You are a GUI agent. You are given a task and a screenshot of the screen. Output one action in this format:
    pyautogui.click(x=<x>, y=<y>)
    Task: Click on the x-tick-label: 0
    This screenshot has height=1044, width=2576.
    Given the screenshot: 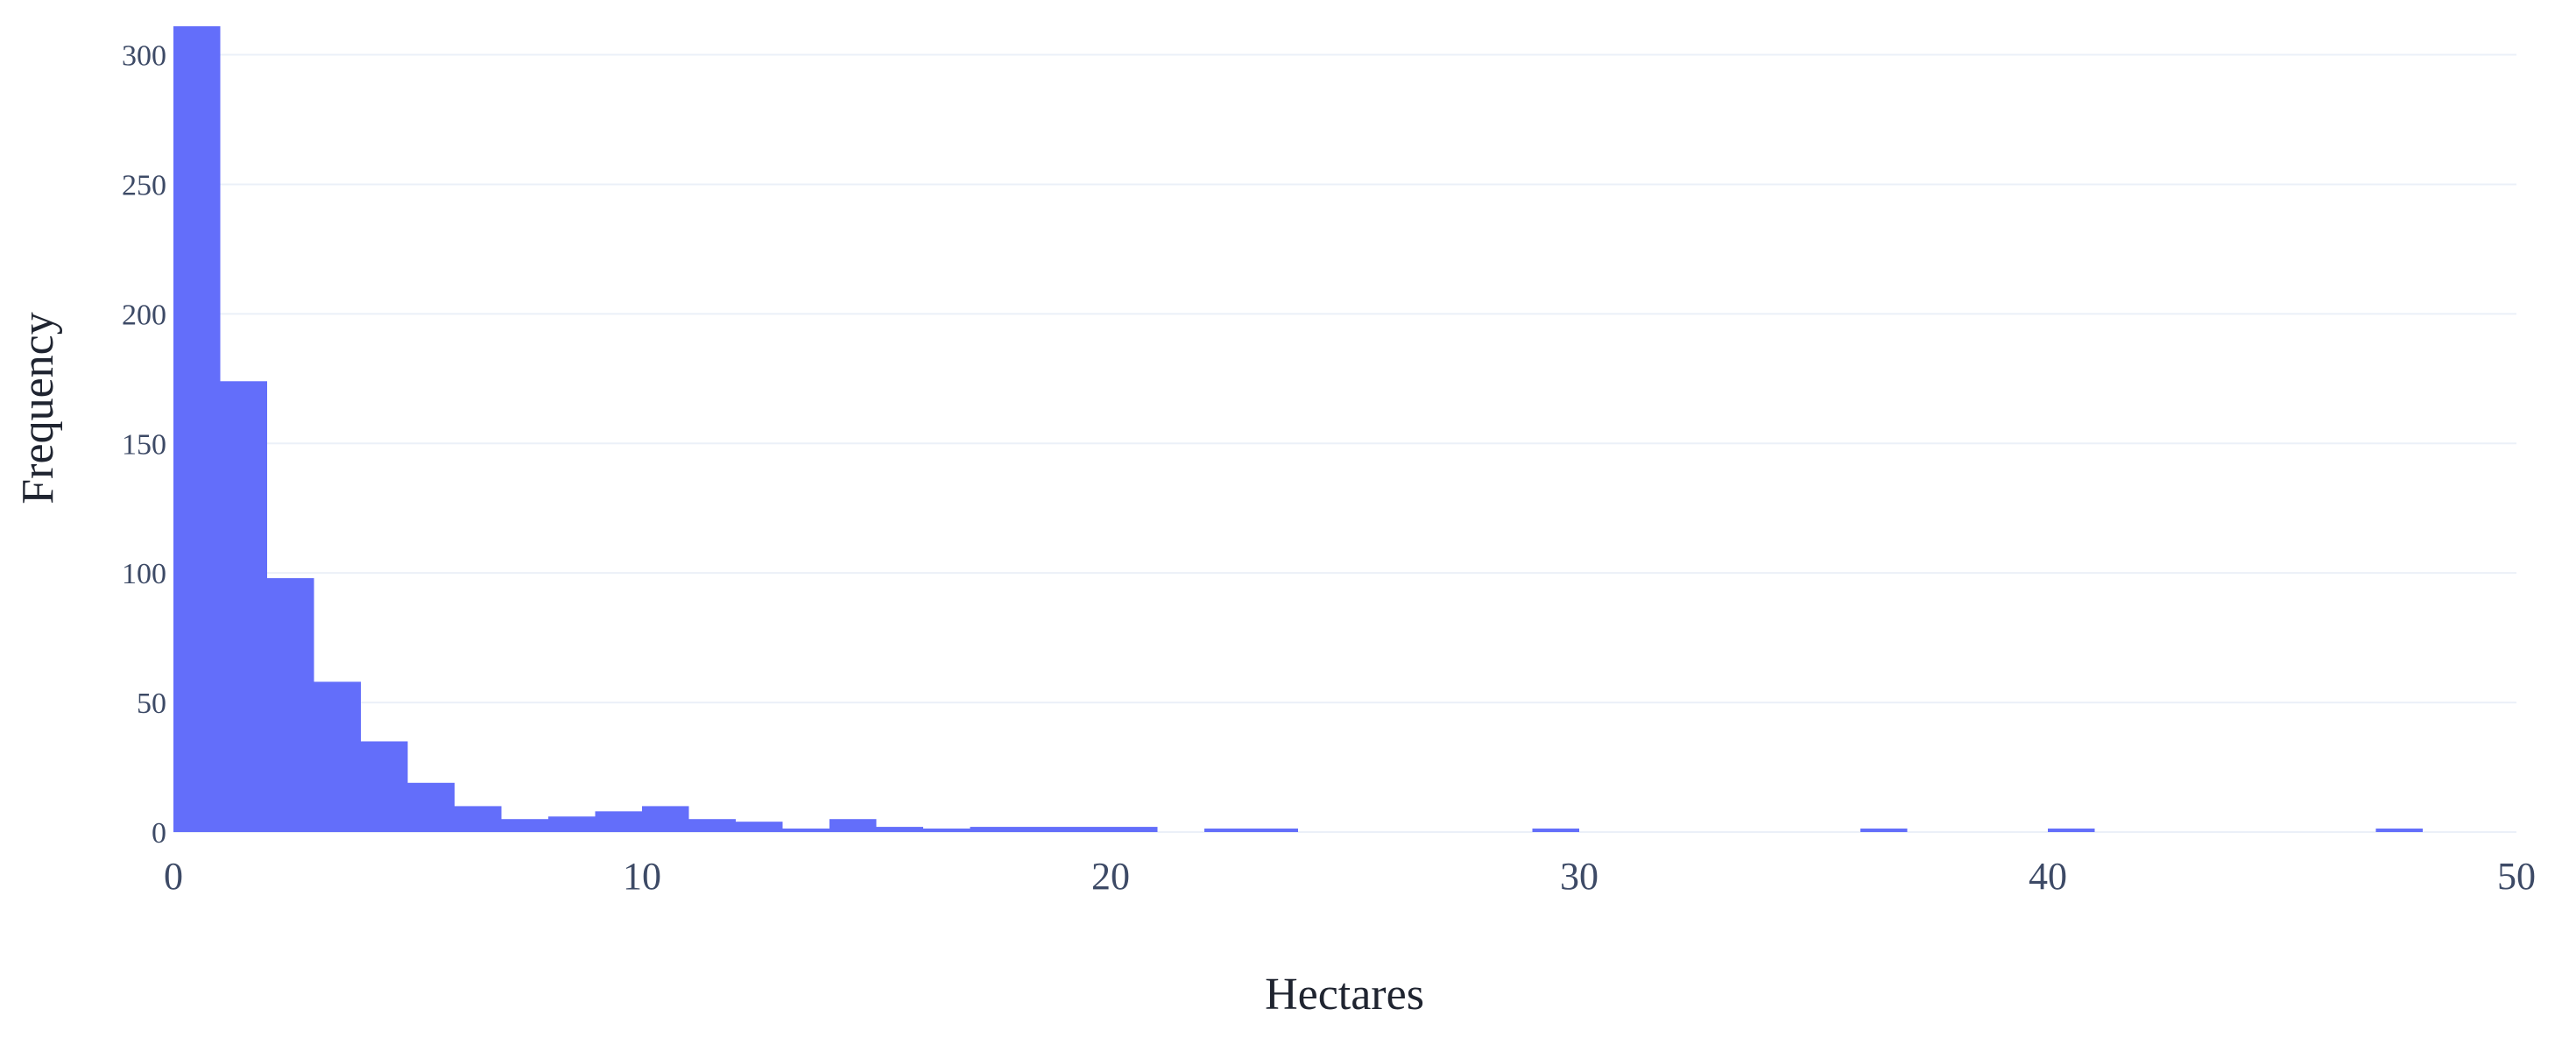 What is the action you would take?
    pyautogui.click(x=173, y=877)
    